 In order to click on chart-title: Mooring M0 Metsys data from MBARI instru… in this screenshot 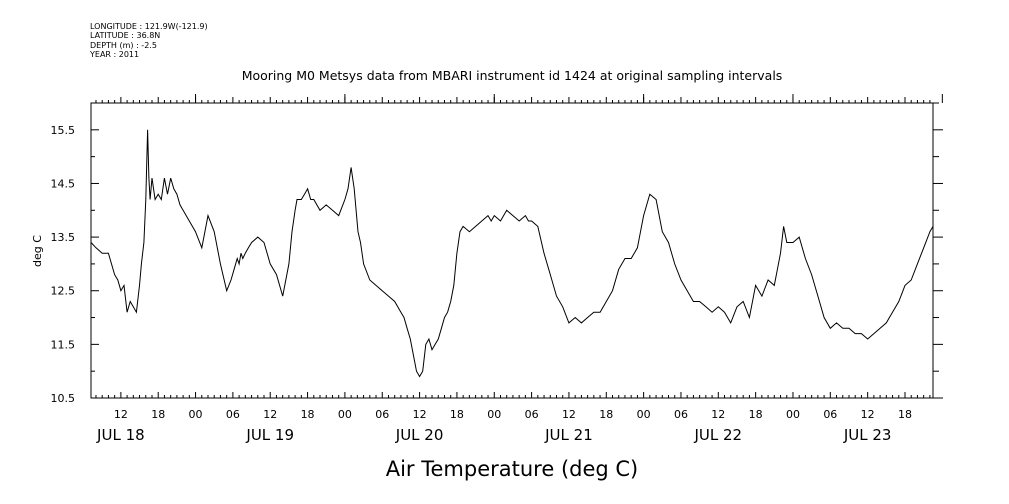, I will do `click(512, 75)`.